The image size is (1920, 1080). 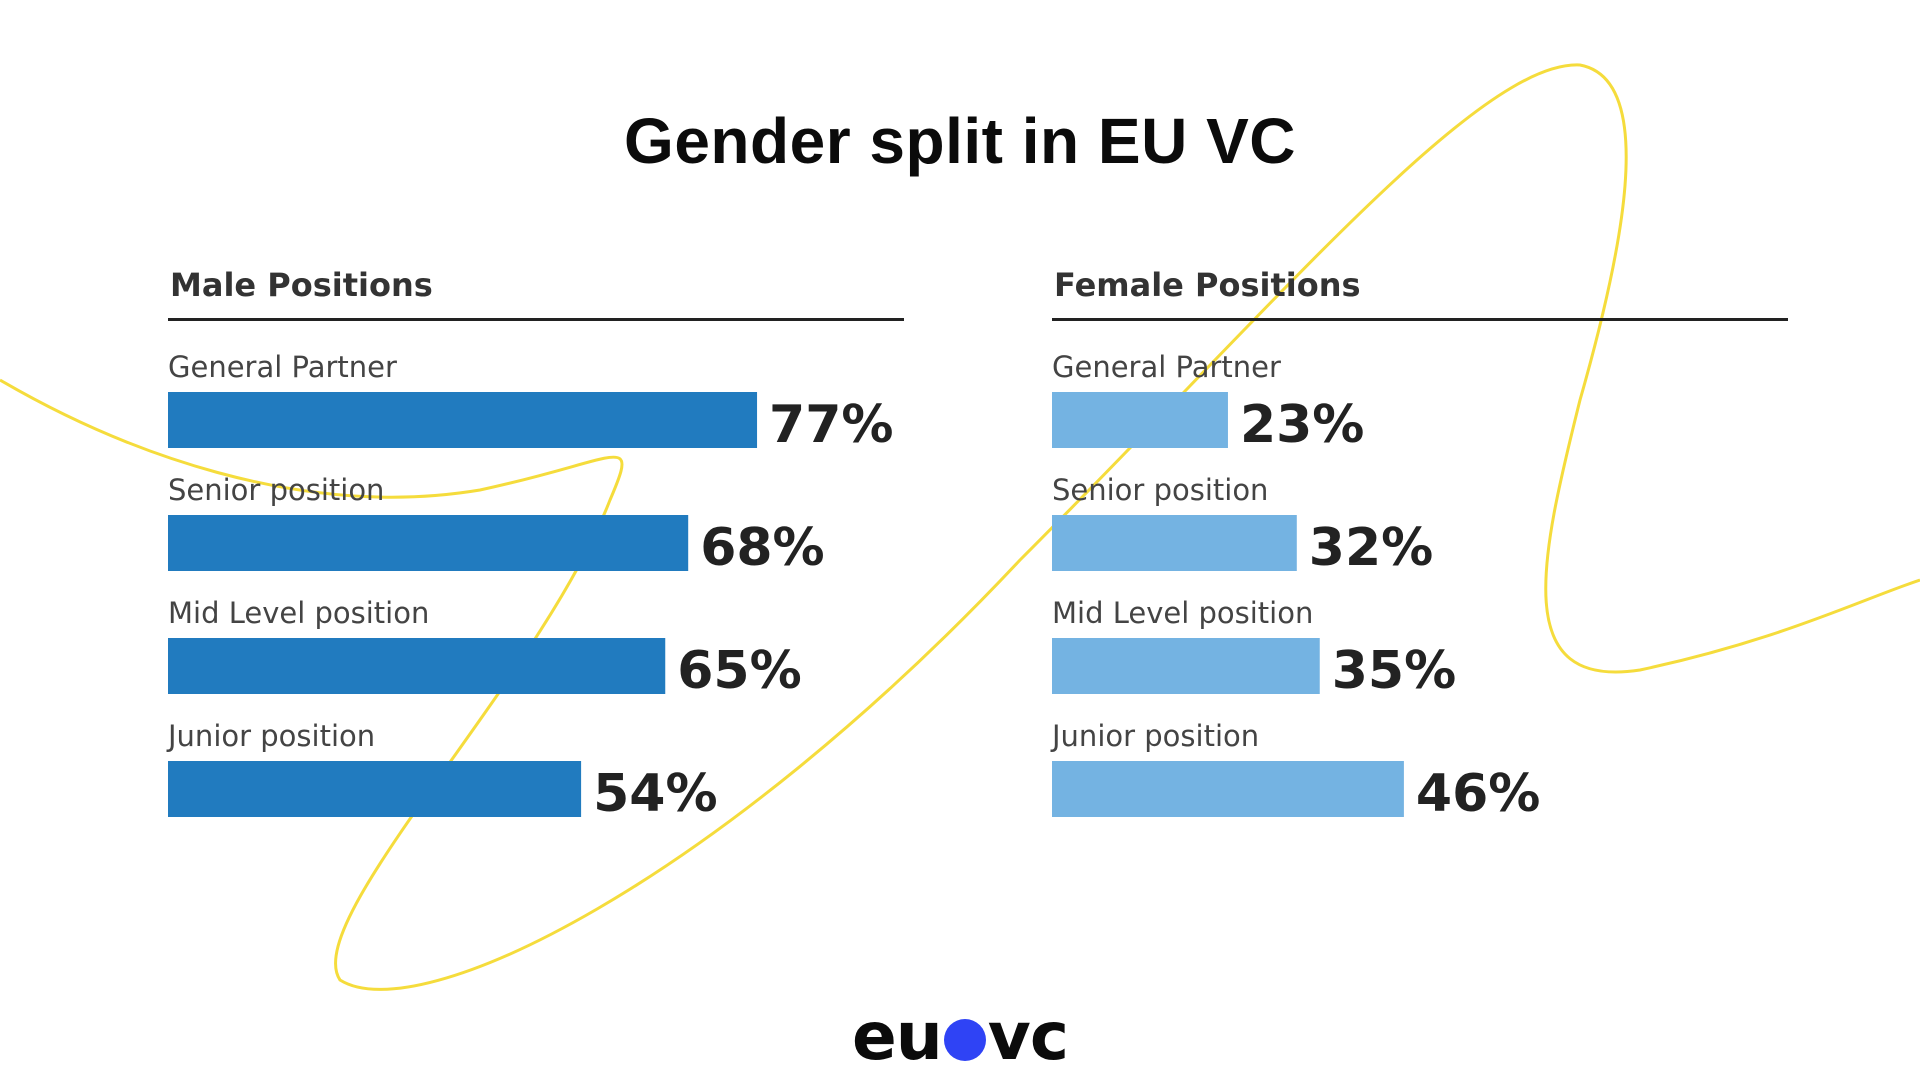 What do you see at coordinates (1371, 548) in the screenshot?
I see `female-value-label: 32%` at bounding box center [1371, 548].